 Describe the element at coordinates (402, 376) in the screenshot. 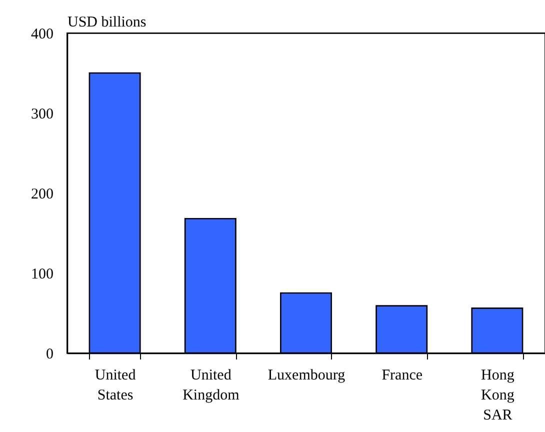

I see `x-tick-label: France` at that location.